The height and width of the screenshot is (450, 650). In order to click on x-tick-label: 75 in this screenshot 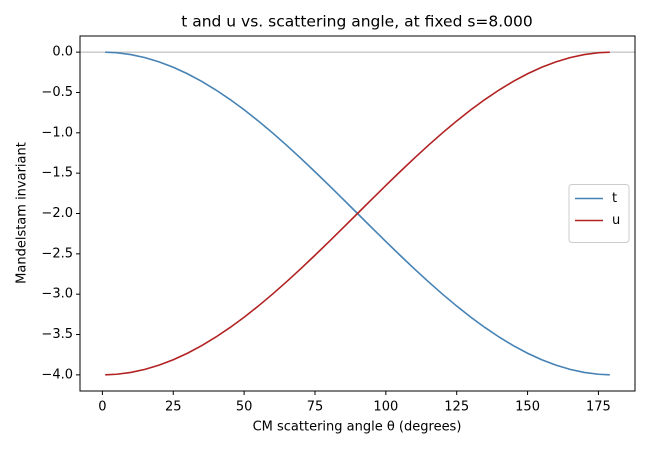, I will do `click(315, 407)`.